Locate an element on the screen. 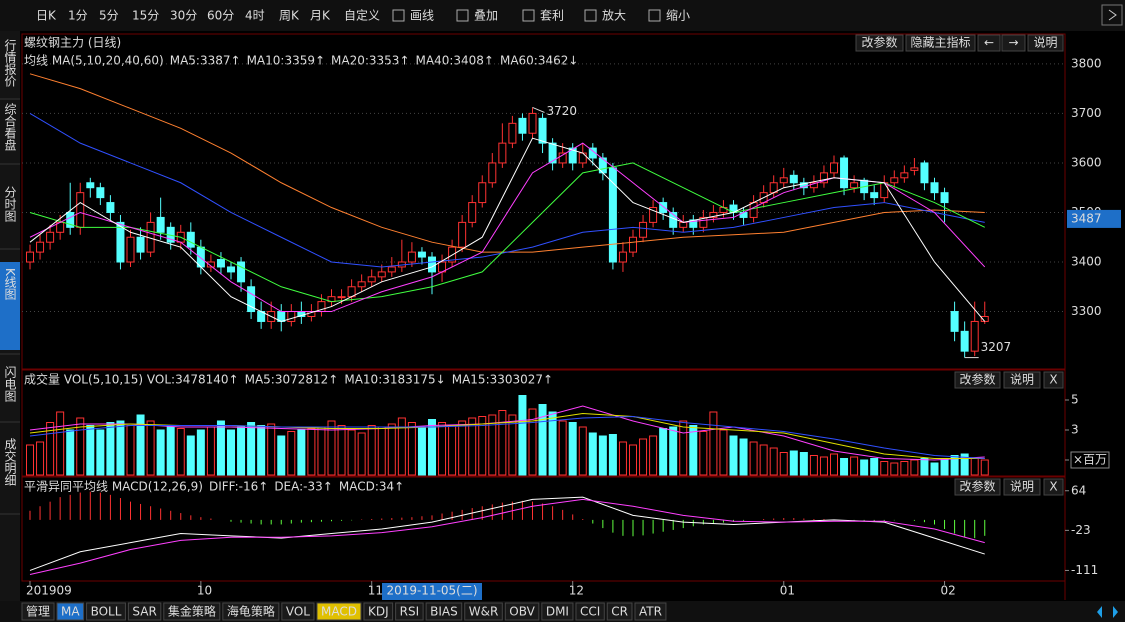 The width and height of the screenshot is (1125, 622). panel-button-bg is located at coordinates (977, 487).